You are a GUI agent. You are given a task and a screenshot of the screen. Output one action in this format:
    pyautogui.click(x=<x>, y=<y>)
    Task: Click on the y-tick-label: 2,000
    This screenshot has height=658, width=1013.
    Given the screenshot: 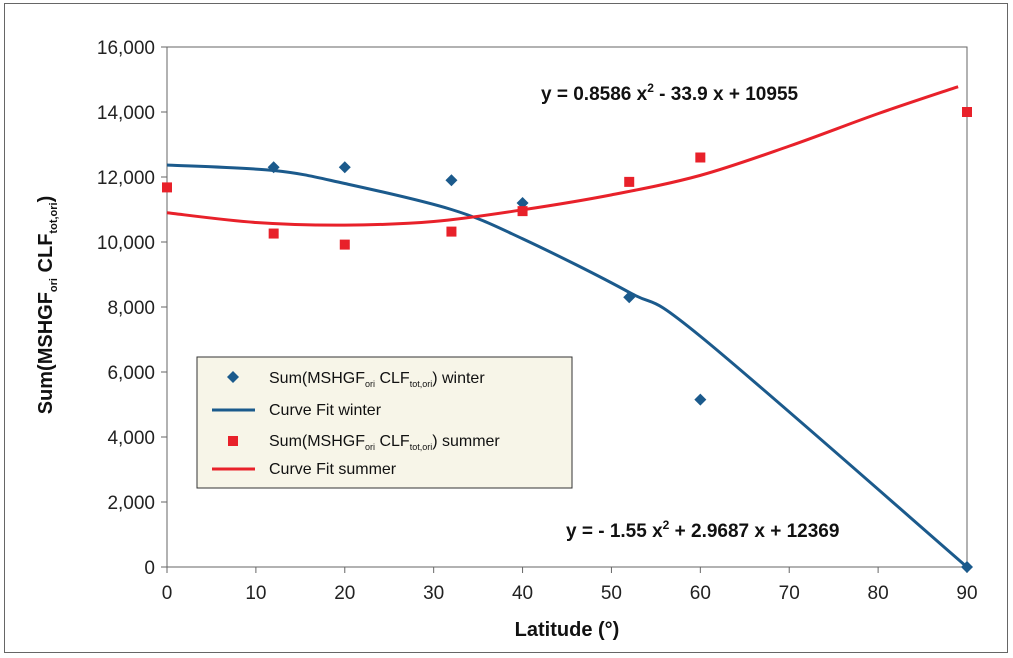 What is the action you would take?
    pyautogui.click(x=131, y=503)
    